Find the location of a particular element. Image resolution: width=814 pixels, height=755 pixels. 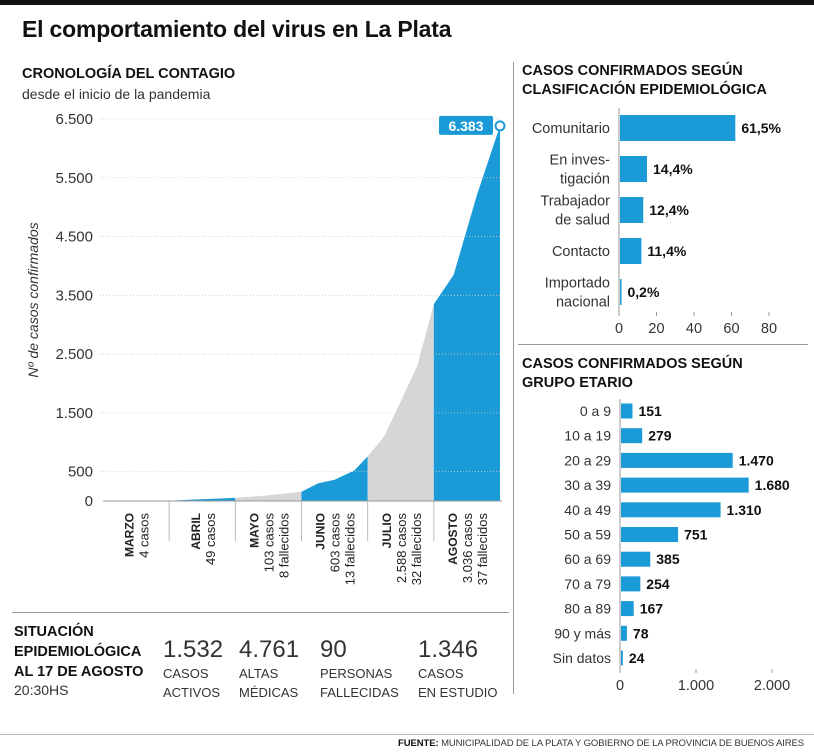

age-category-label: 10 a 19 is located at coordinates (587, 436).